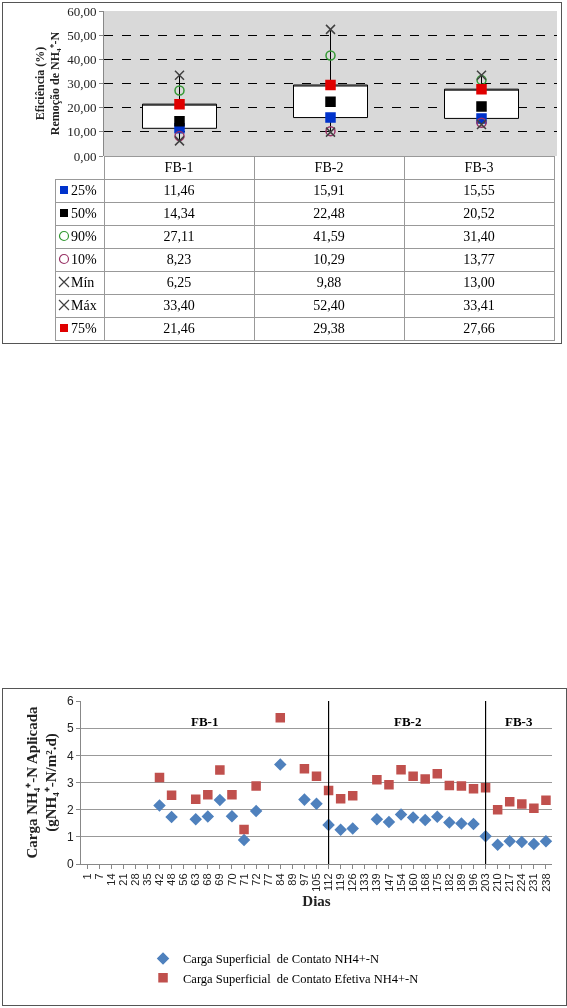  I want to click on data-label: 8,23, so click(179, 260).